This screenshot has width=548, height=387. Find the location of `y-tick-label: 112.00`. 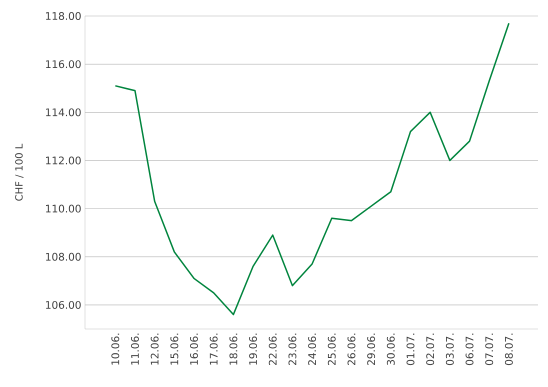

y-tick-label: 112.00 is located at coordinates (63, 160).